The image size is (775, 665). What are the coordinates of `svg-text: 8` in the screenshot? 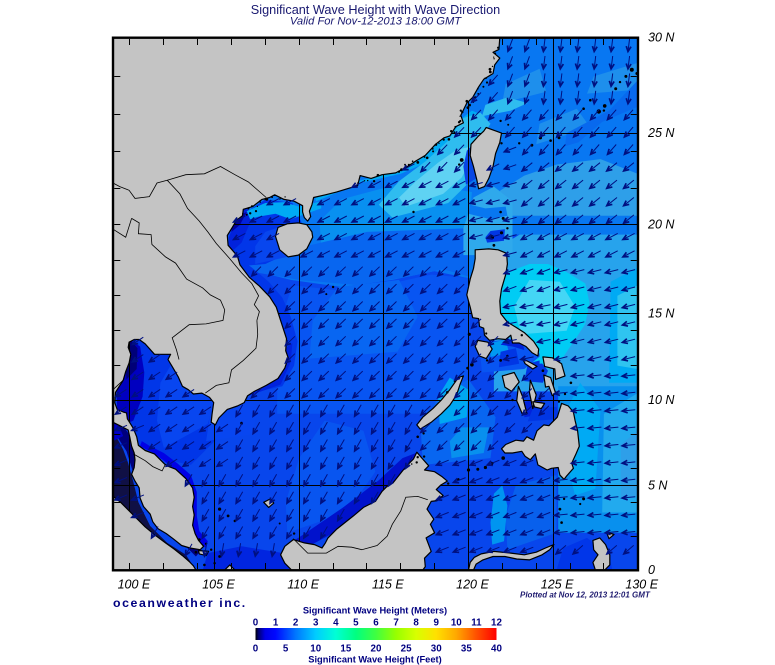 It's located at (416, 623).